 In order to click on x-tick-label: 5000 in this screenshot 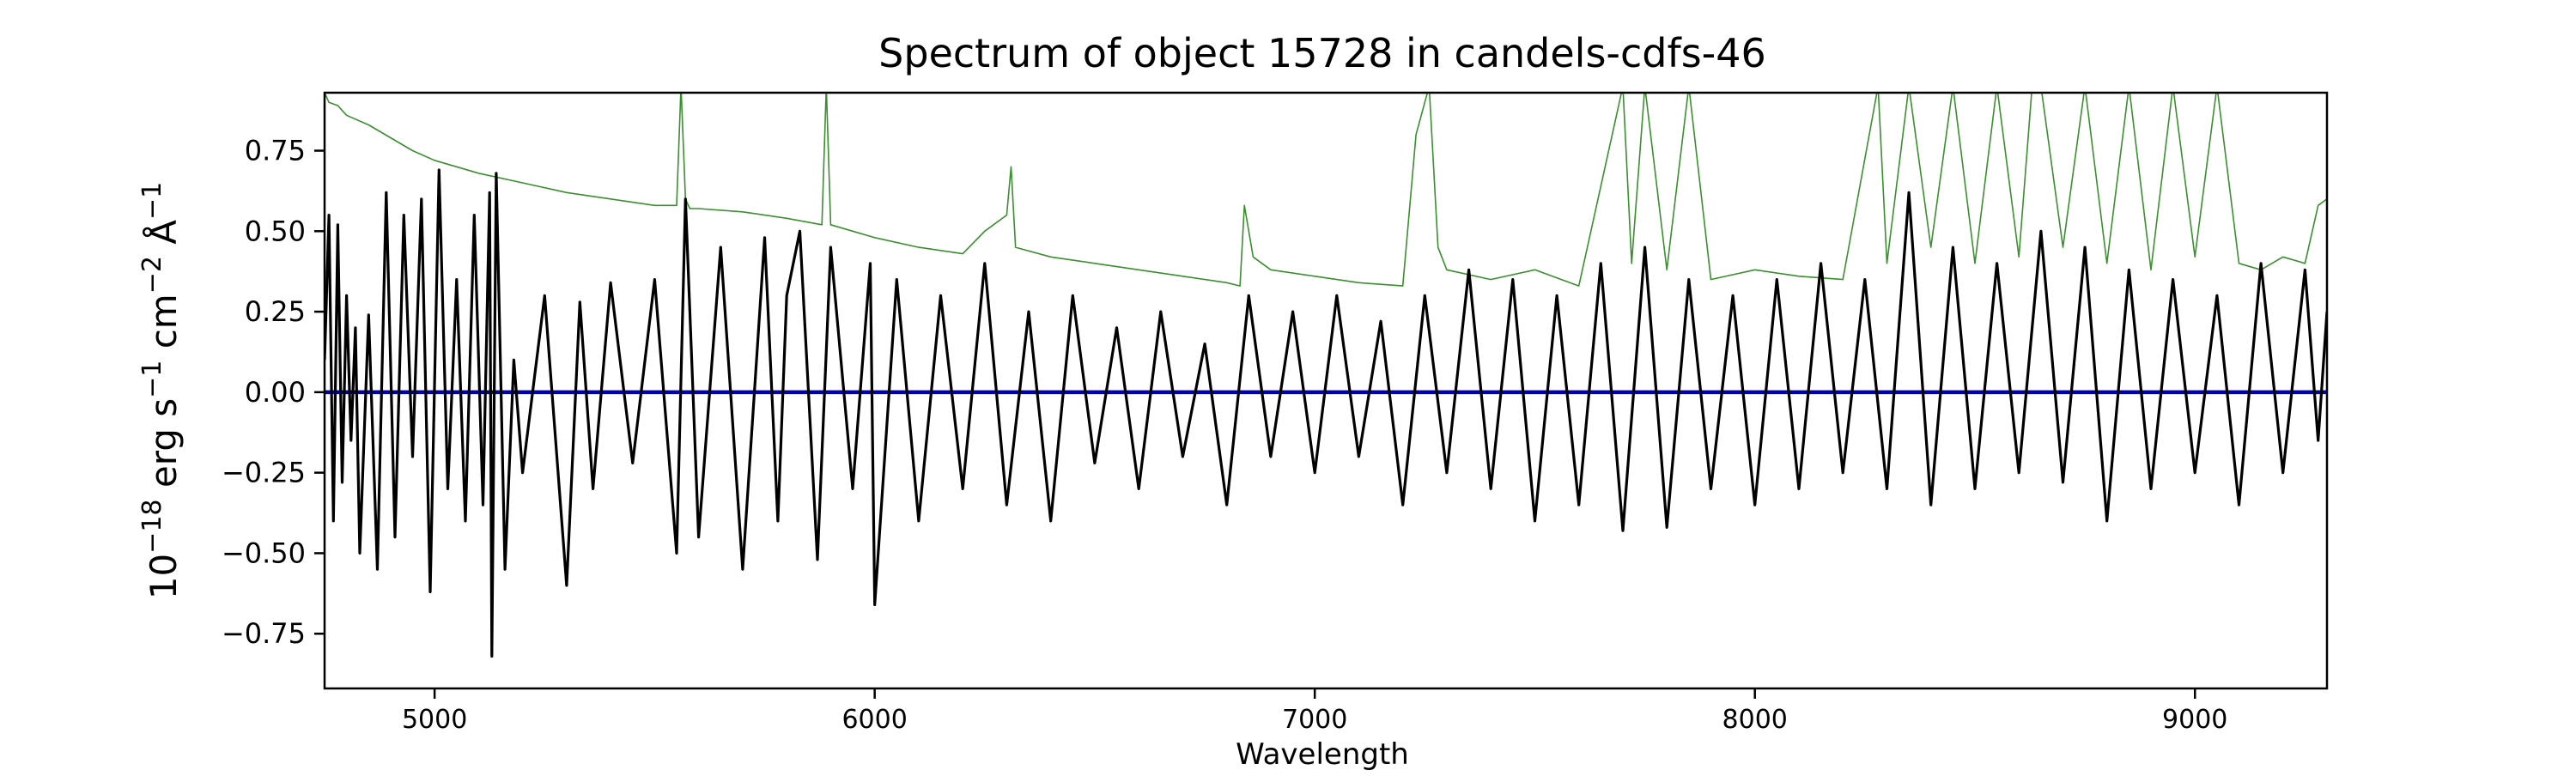, I will do `click(434, 720)`.